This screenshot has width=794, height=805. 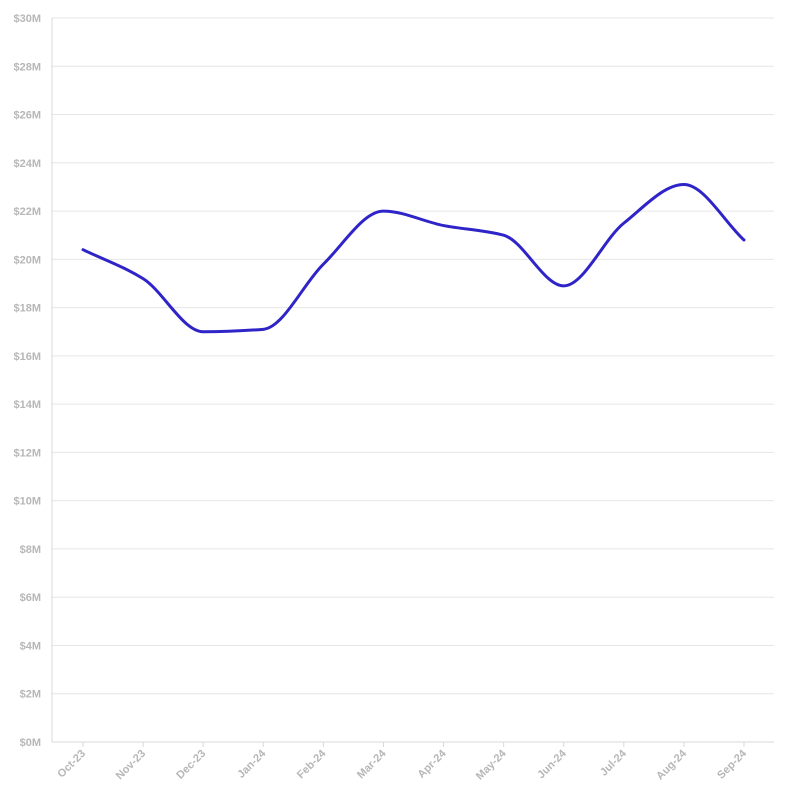 I want to click on y-tick-label: $30M, so click(x=27, y=19).